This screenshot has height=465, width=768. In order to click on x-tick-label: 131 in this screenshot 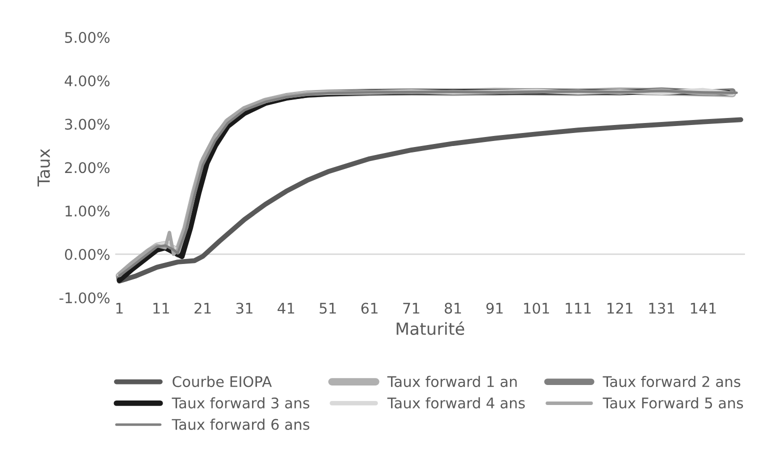, I will do `click(661, 308)`.